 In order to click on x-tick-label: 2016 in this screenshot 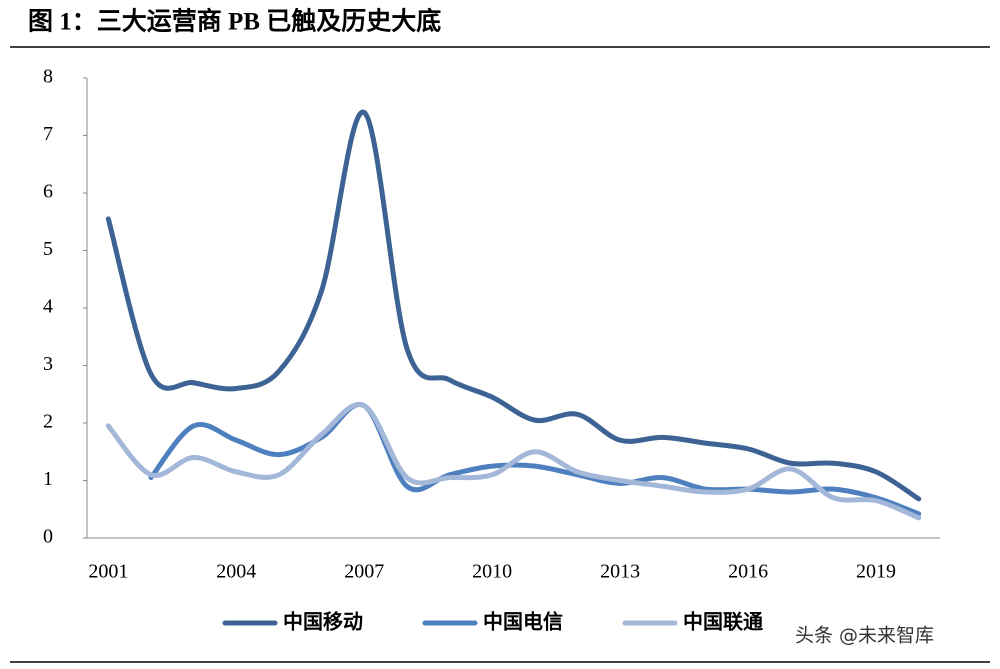, I will do `click(748, 572)`.